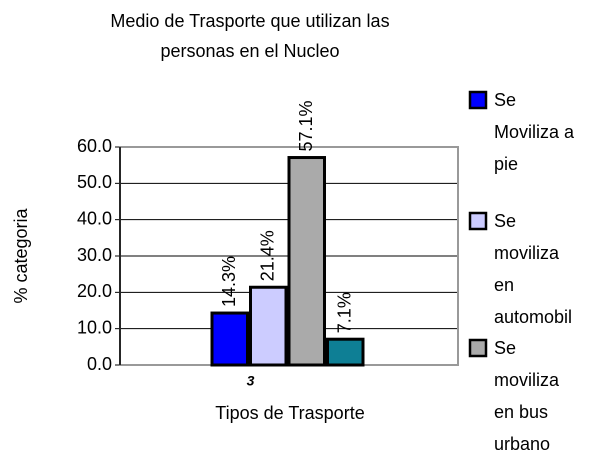  Describe the element at coordinates (21, 255) in the screenshot. I see `y-axis-label: % categoria` at that location.